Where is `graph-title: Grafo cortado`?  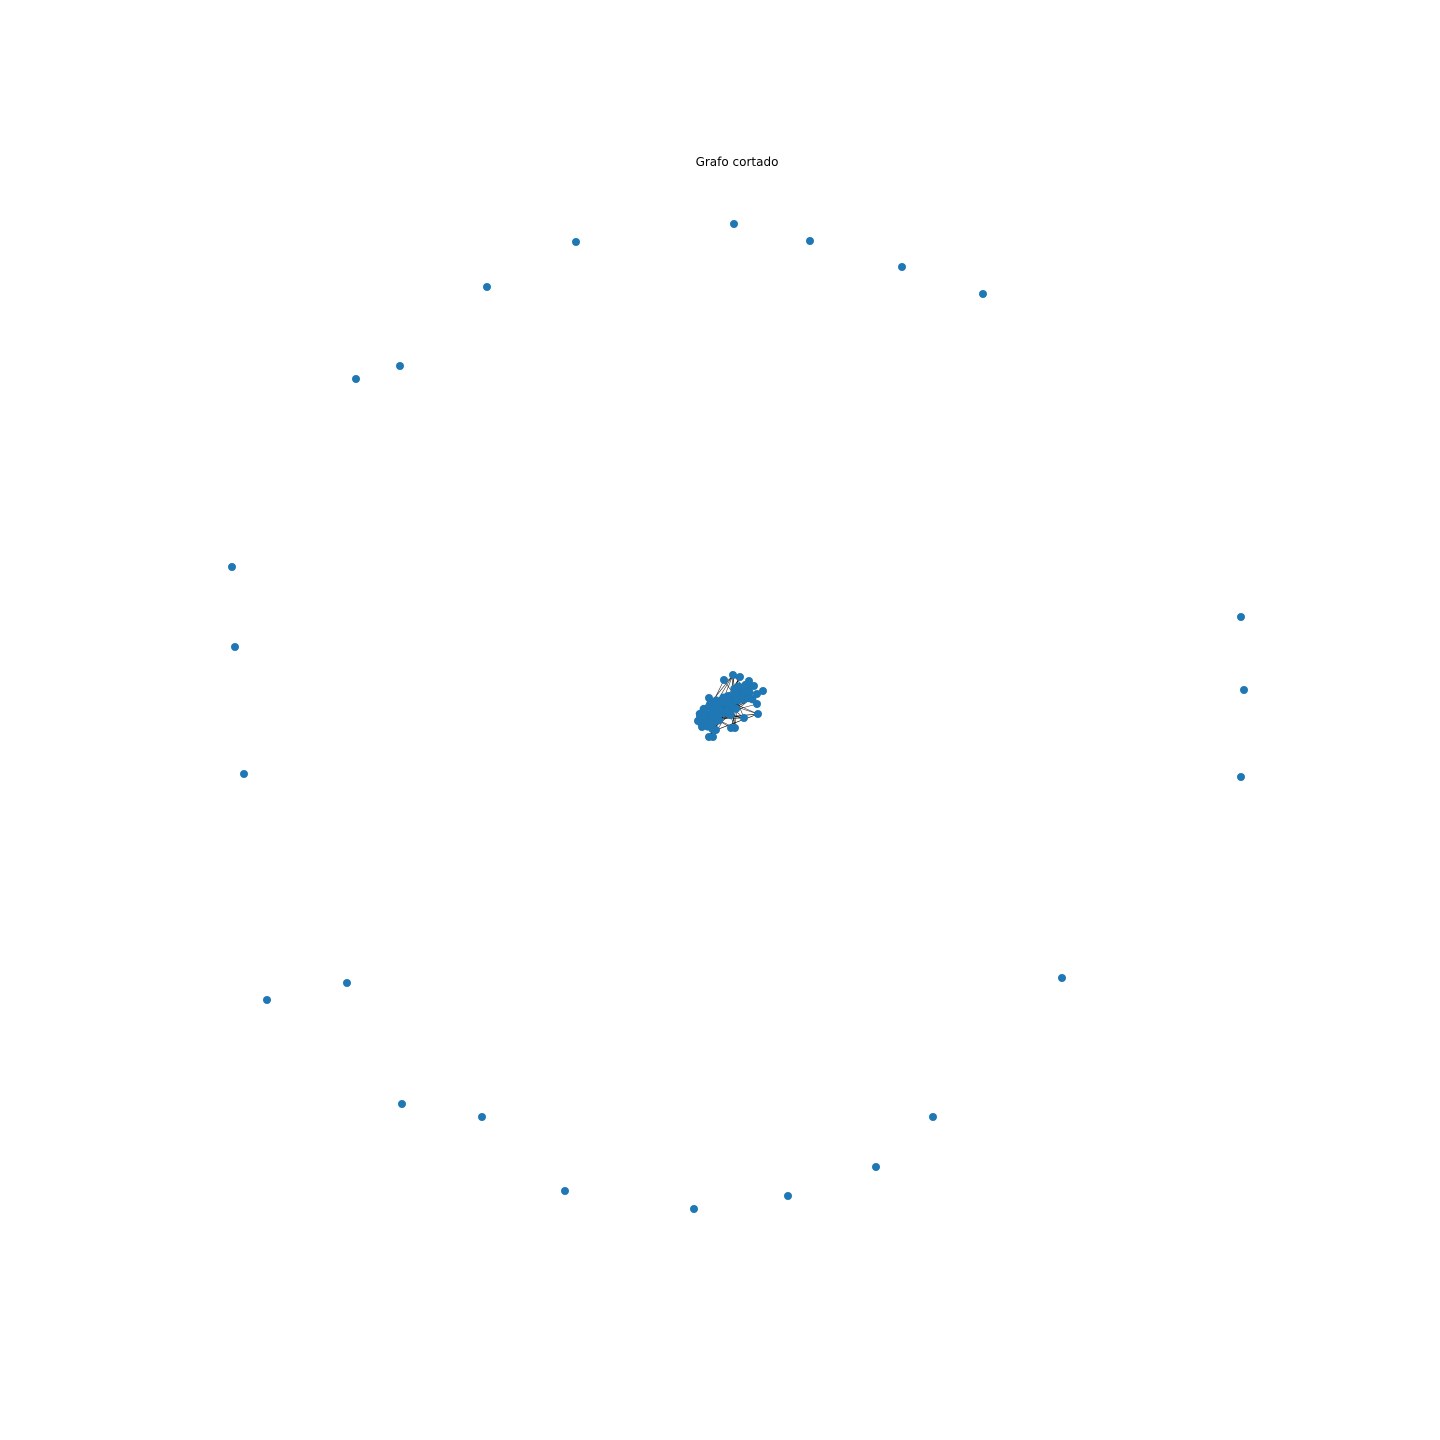 graph-title: Grafo cortado is located at coordinates (737, 162).